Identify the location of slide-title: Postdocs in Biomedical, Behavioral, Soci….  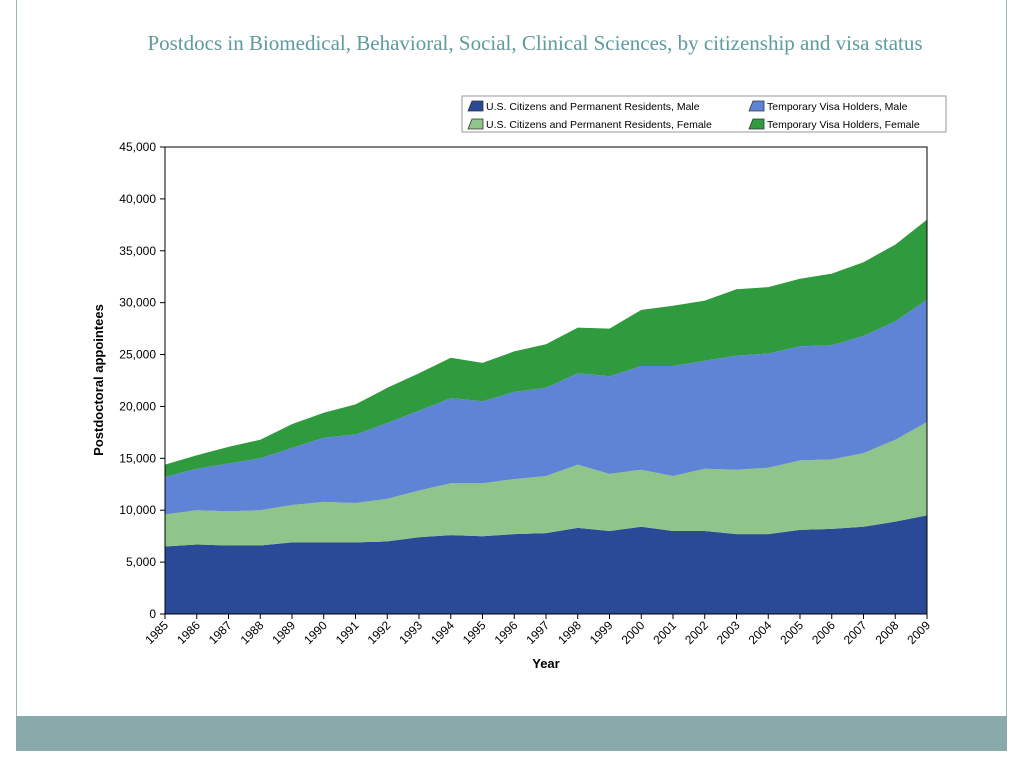
(535, 43).